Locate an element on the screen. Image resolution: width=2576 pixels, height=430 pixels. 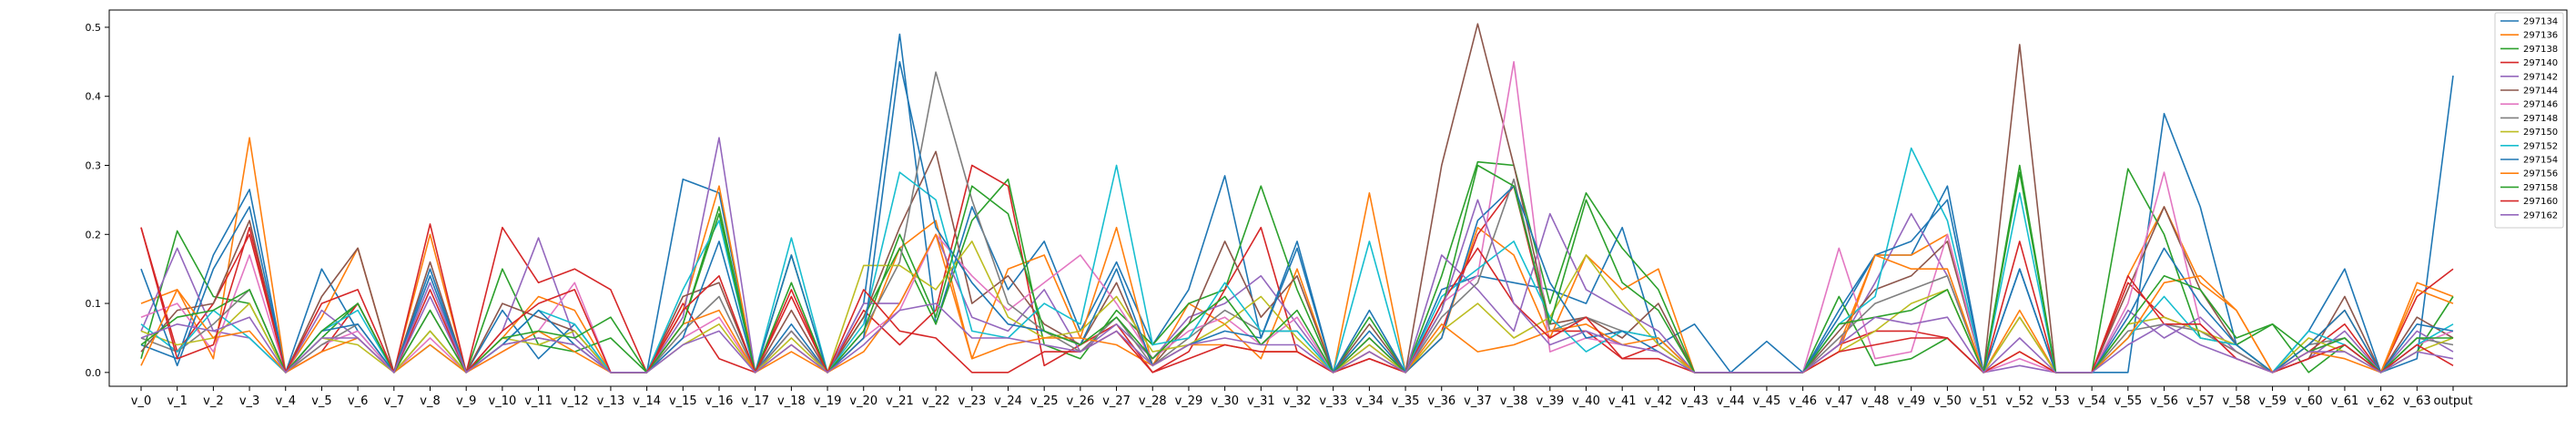
y-tick-label: 0.2 is located at coordinates (94, 235).